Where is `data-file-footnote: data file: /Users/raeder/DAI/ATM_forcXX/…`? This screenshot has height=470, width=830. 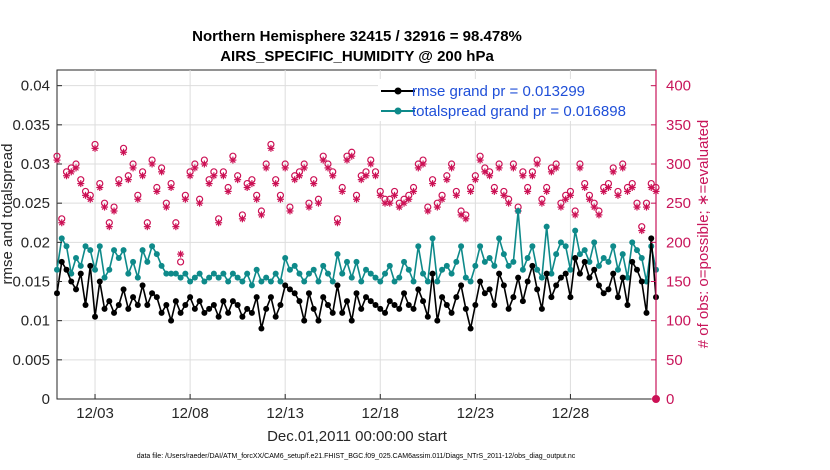 data-file-footnote: data file: /Users/raeder/DAI/ATM_forcXX/… is located at coordinates (356, 456).